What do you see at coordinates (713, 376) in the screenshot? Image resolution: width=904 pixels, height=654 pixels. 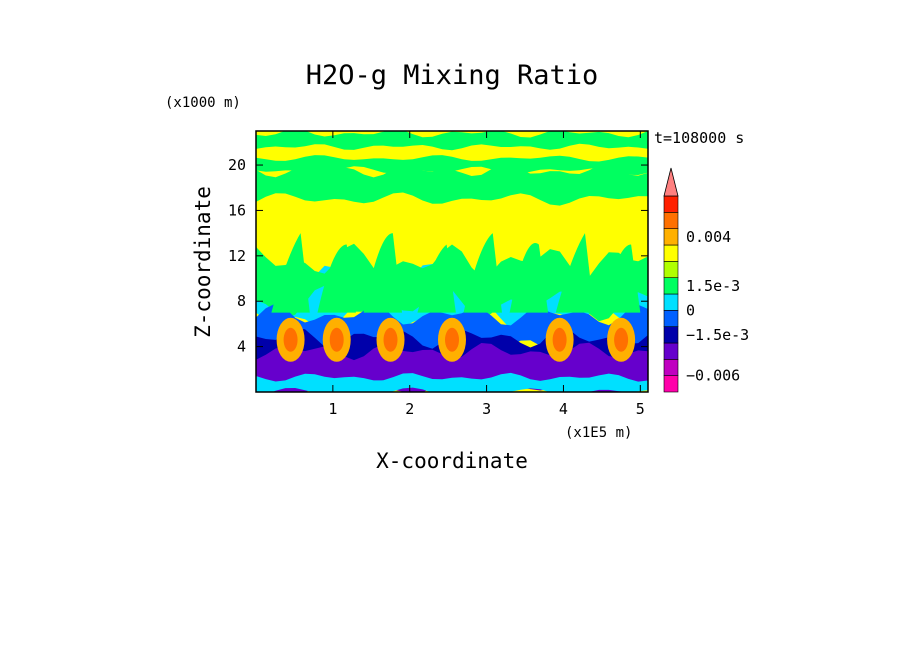 I see `colorbar-tick-label: −0.006` at bounding box center [713, 376].